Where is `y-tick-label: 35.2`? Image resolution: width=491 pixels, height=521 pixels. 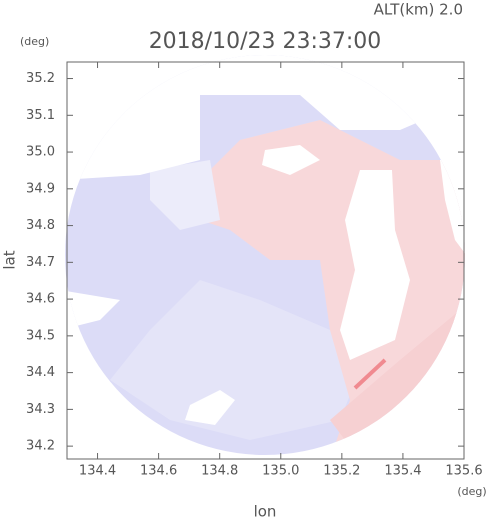 y-tick-label: 35.2 is located at coordinates (40, 78).